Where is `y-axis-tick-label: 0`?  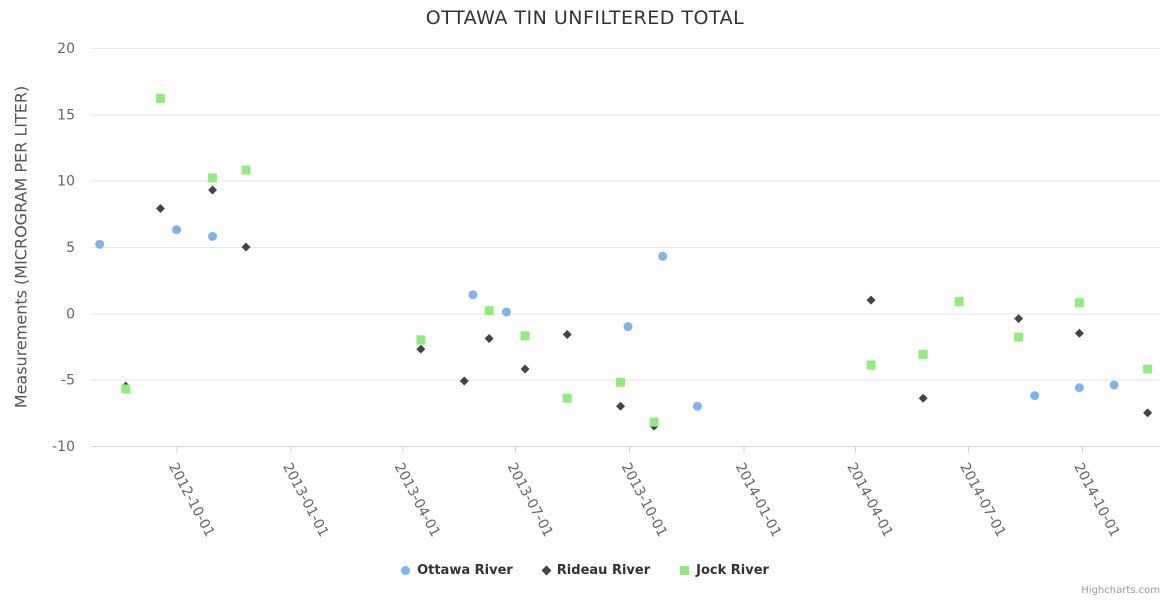
y-axis-tick-label: 0 is located at coordinates (70, 314).